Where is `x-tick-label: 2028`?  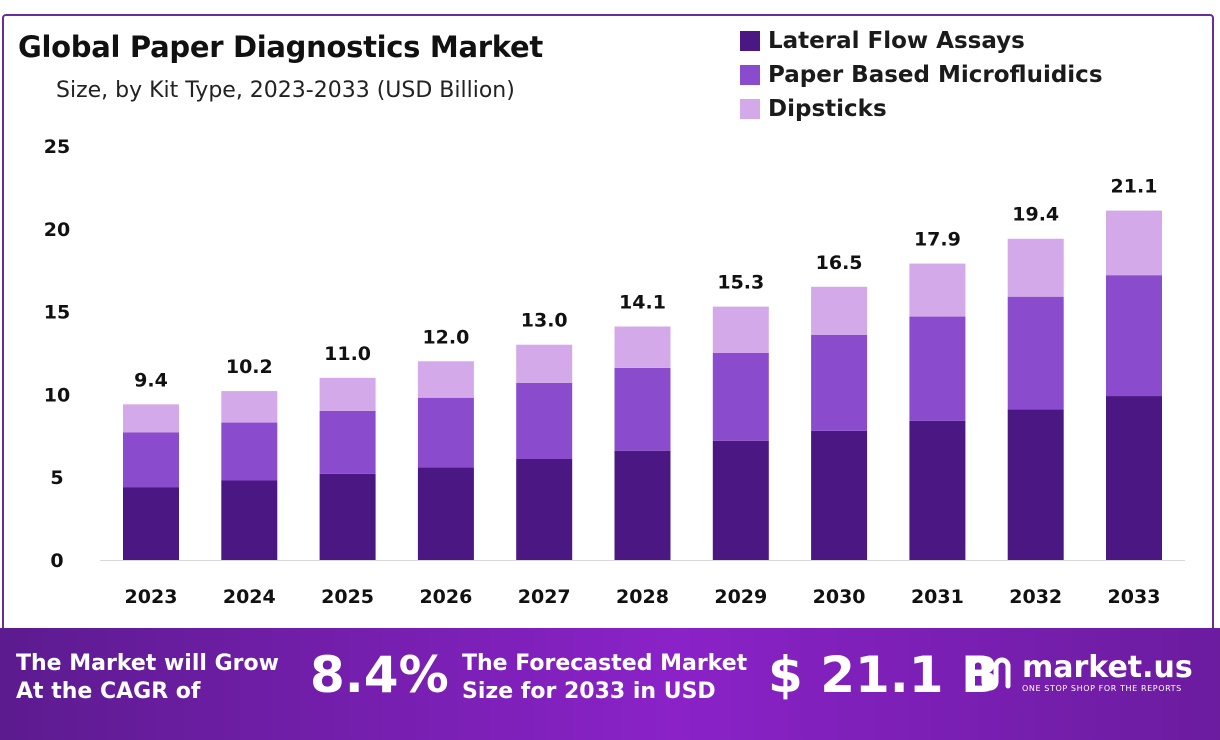
x-tick-label: 2028 is located at coordinates (642, 597).